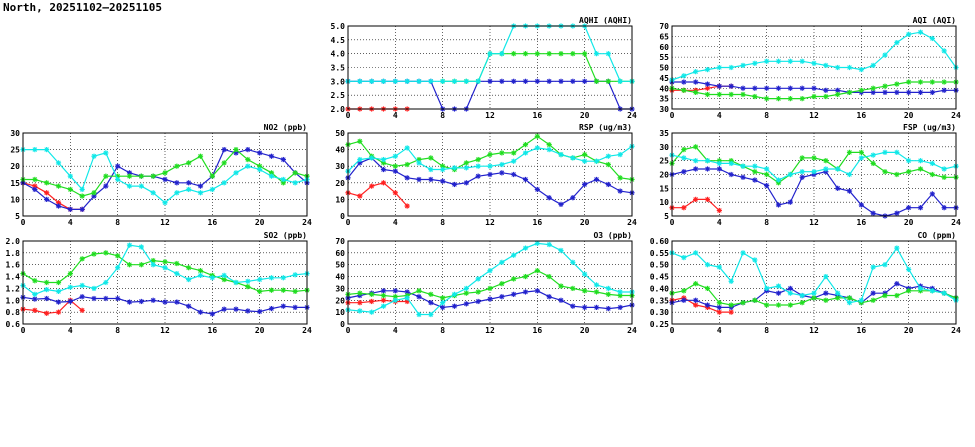 The height and width of the screenshot is (447, 975). Describe the element at coordinates (15, 150) in the screenshot. I see `y-tick-label: 25` at that location.